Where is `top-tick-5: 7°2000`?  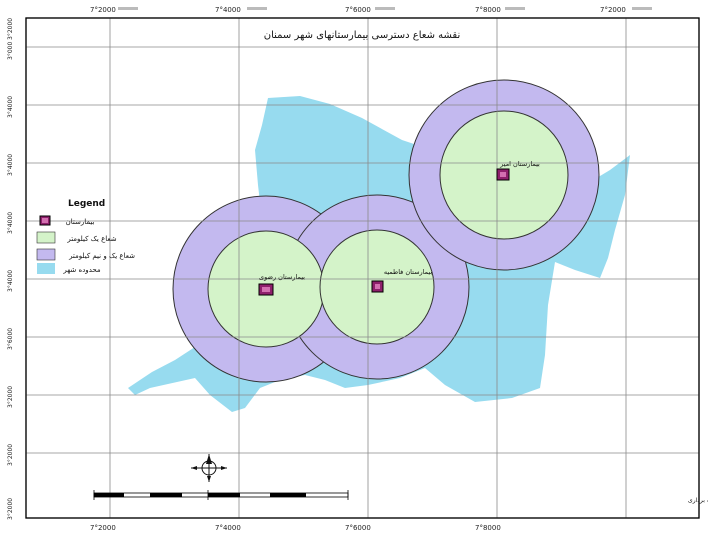
top-tick-5: 7°2000 is located at coordinates (613, 10).